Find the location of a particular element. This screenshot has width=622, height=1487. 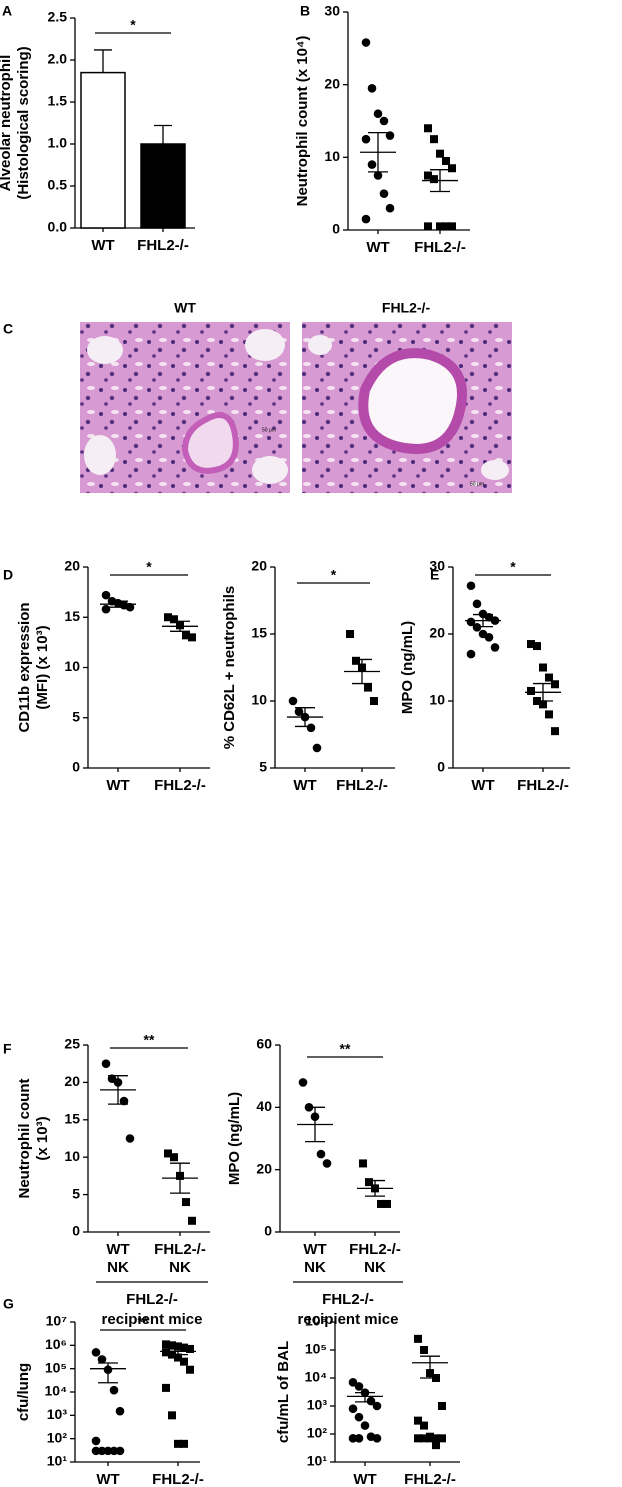

panel-label: D is located at coordinates (8, 575).